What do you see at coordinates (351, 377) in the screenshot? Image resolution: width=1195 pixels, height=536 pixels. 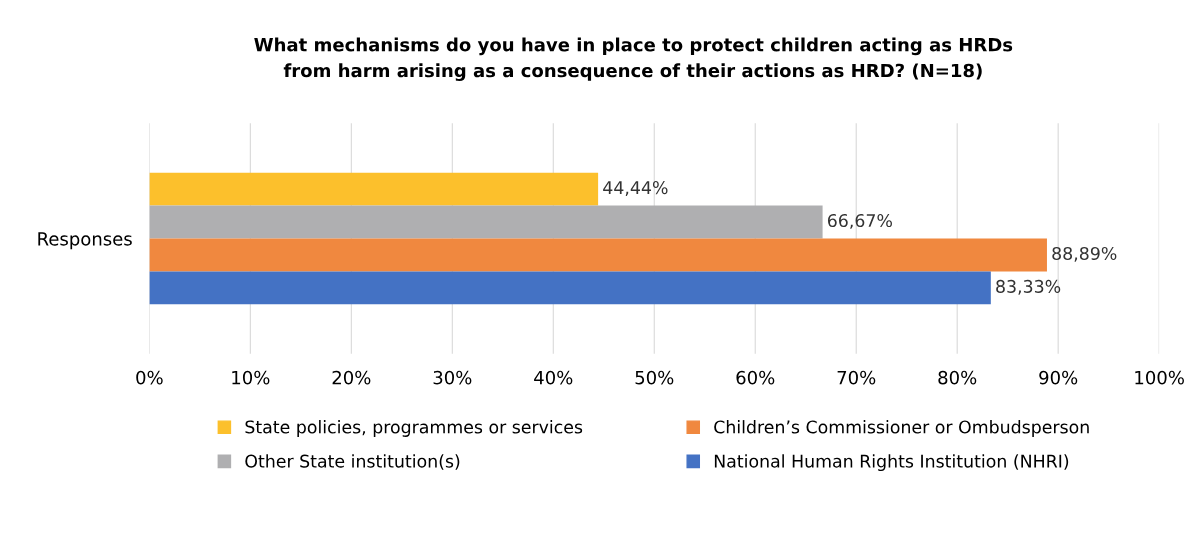 I see `x-tick-label: 20%` at bounding box center [351, 377].